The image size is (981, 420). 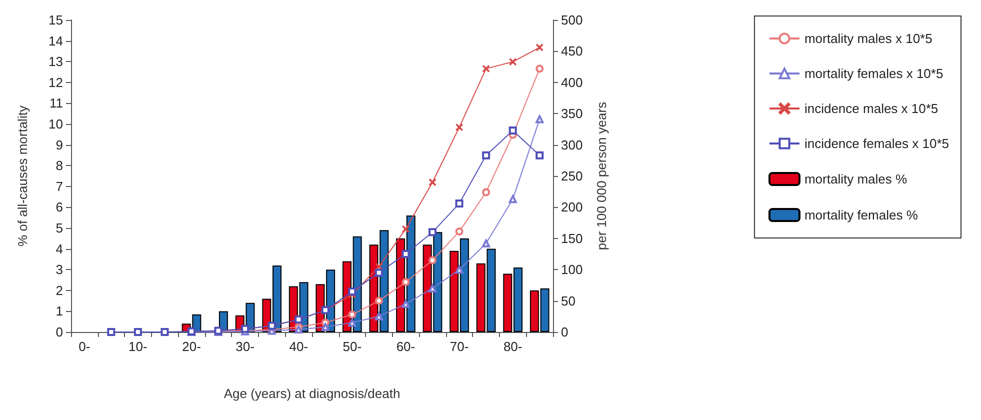 I want to click on y-tick-label: 9, so click(x=59, y=144).